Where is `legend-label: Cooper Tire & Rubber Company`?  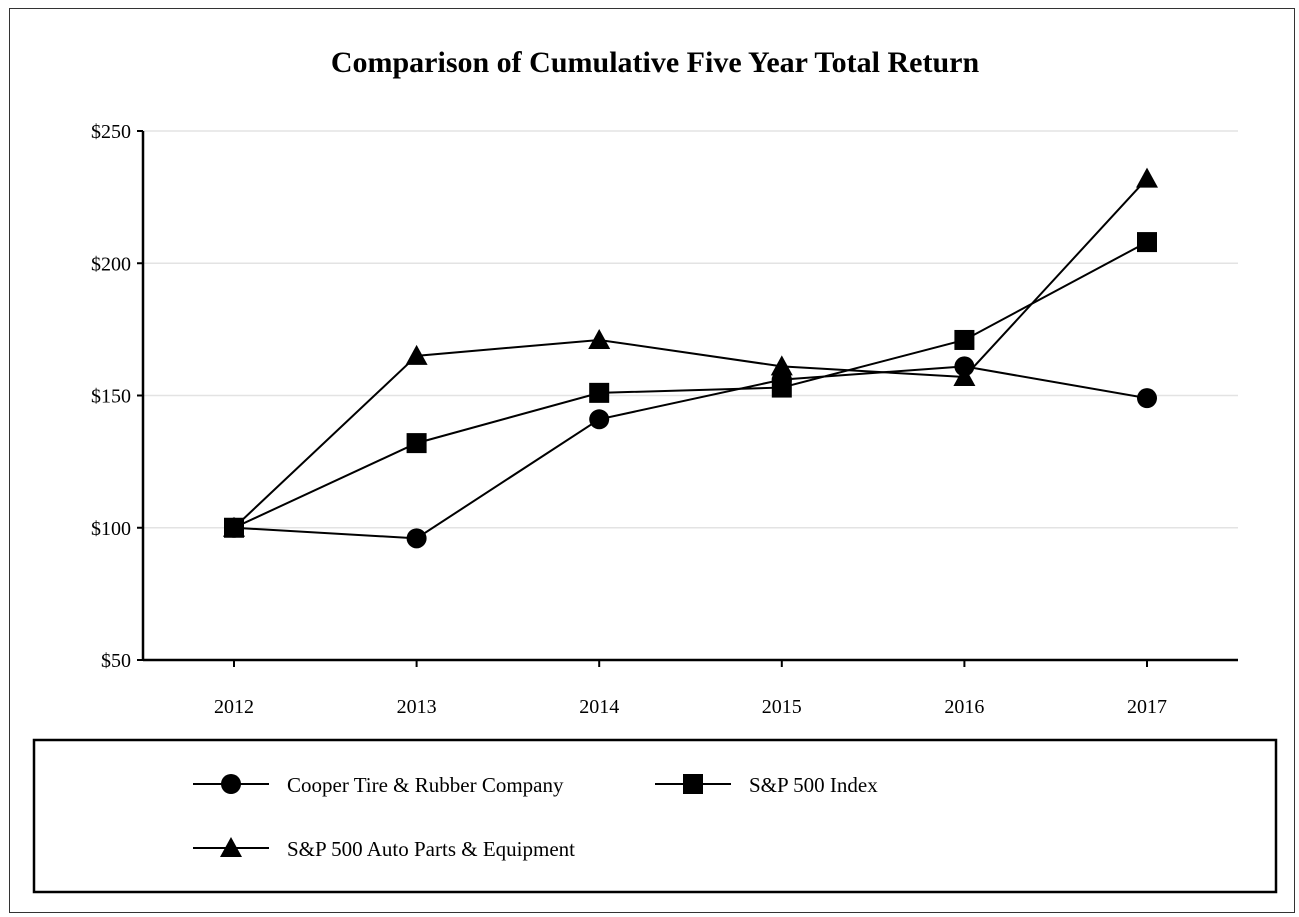 legend-label: Cooper Tire & Rubber Company is located at coordinates (425, 785).